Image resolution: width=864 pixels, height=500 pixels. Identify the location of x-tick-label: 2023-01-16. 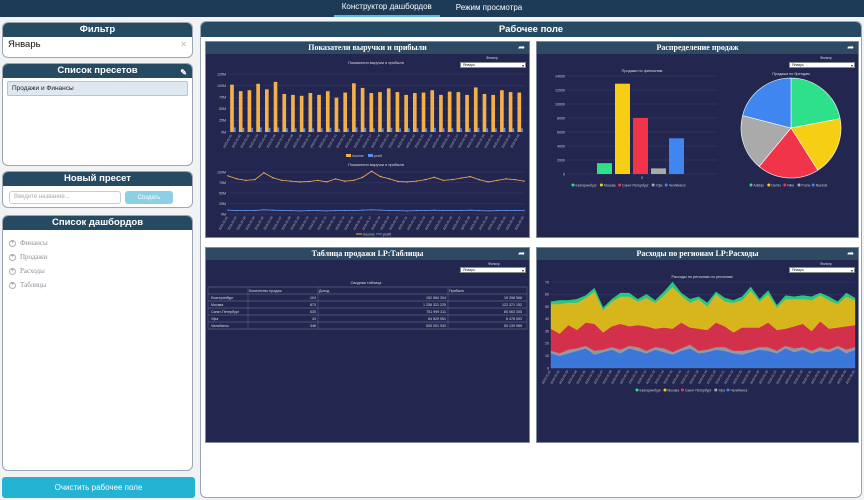
(358, 141).